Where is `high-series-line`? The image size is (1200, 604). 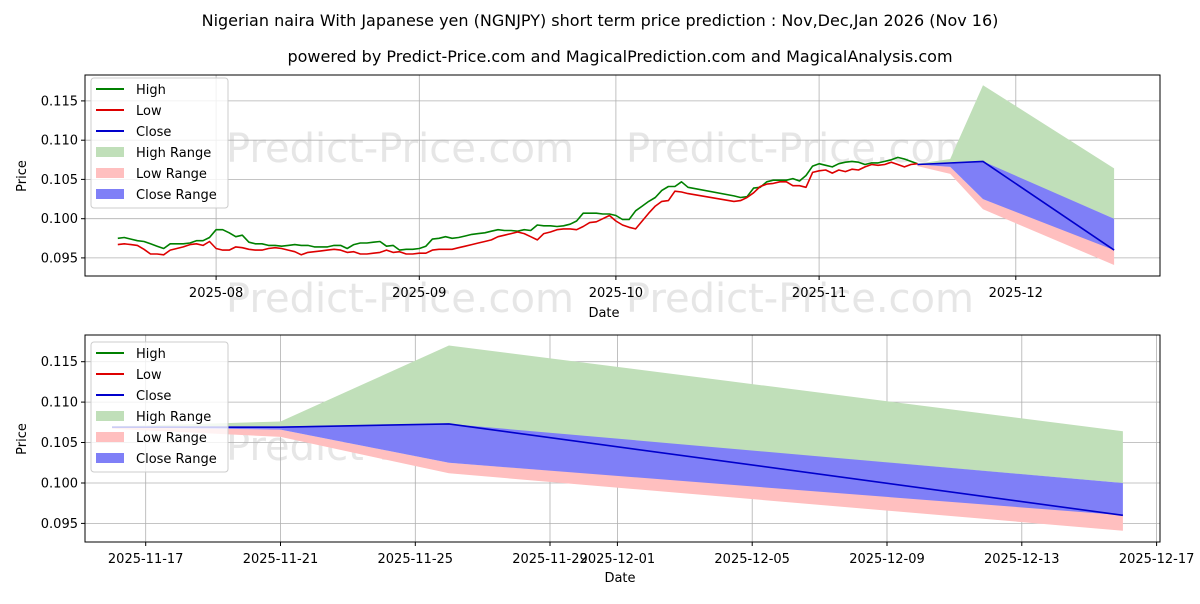
high-series-line is located at coordinates (517, 203).